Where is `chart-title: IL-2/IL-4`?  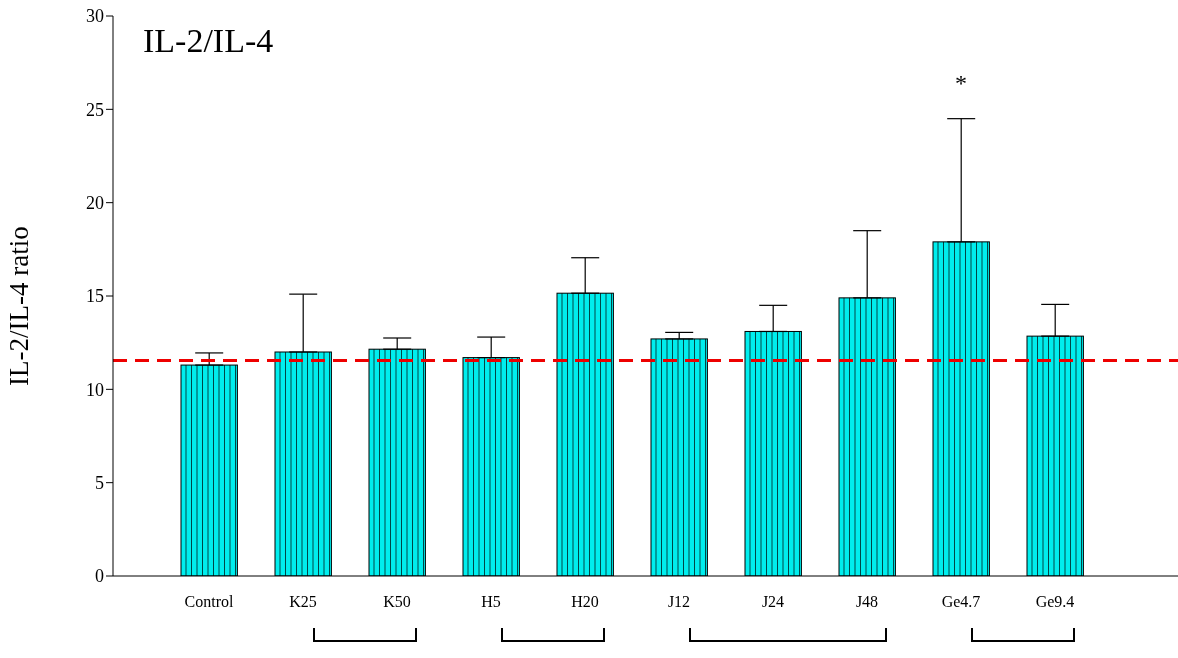
chart-title: IL-2/IL-4 is located at coordinates (208, 41).